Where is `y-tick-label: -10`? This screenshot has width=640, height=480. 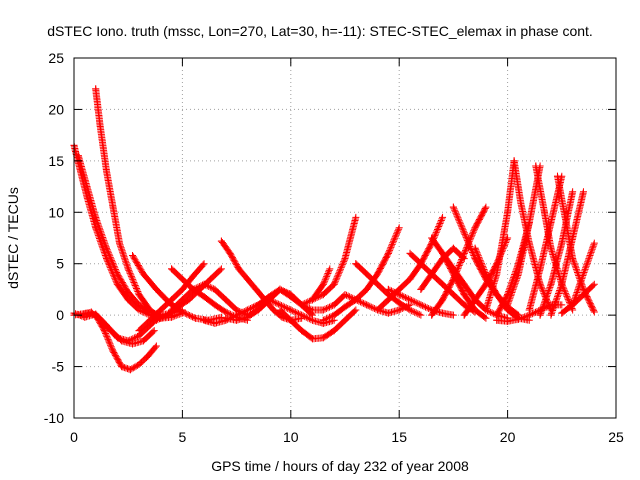 y-tick-label: -10 is located at coordinates (54, 418).